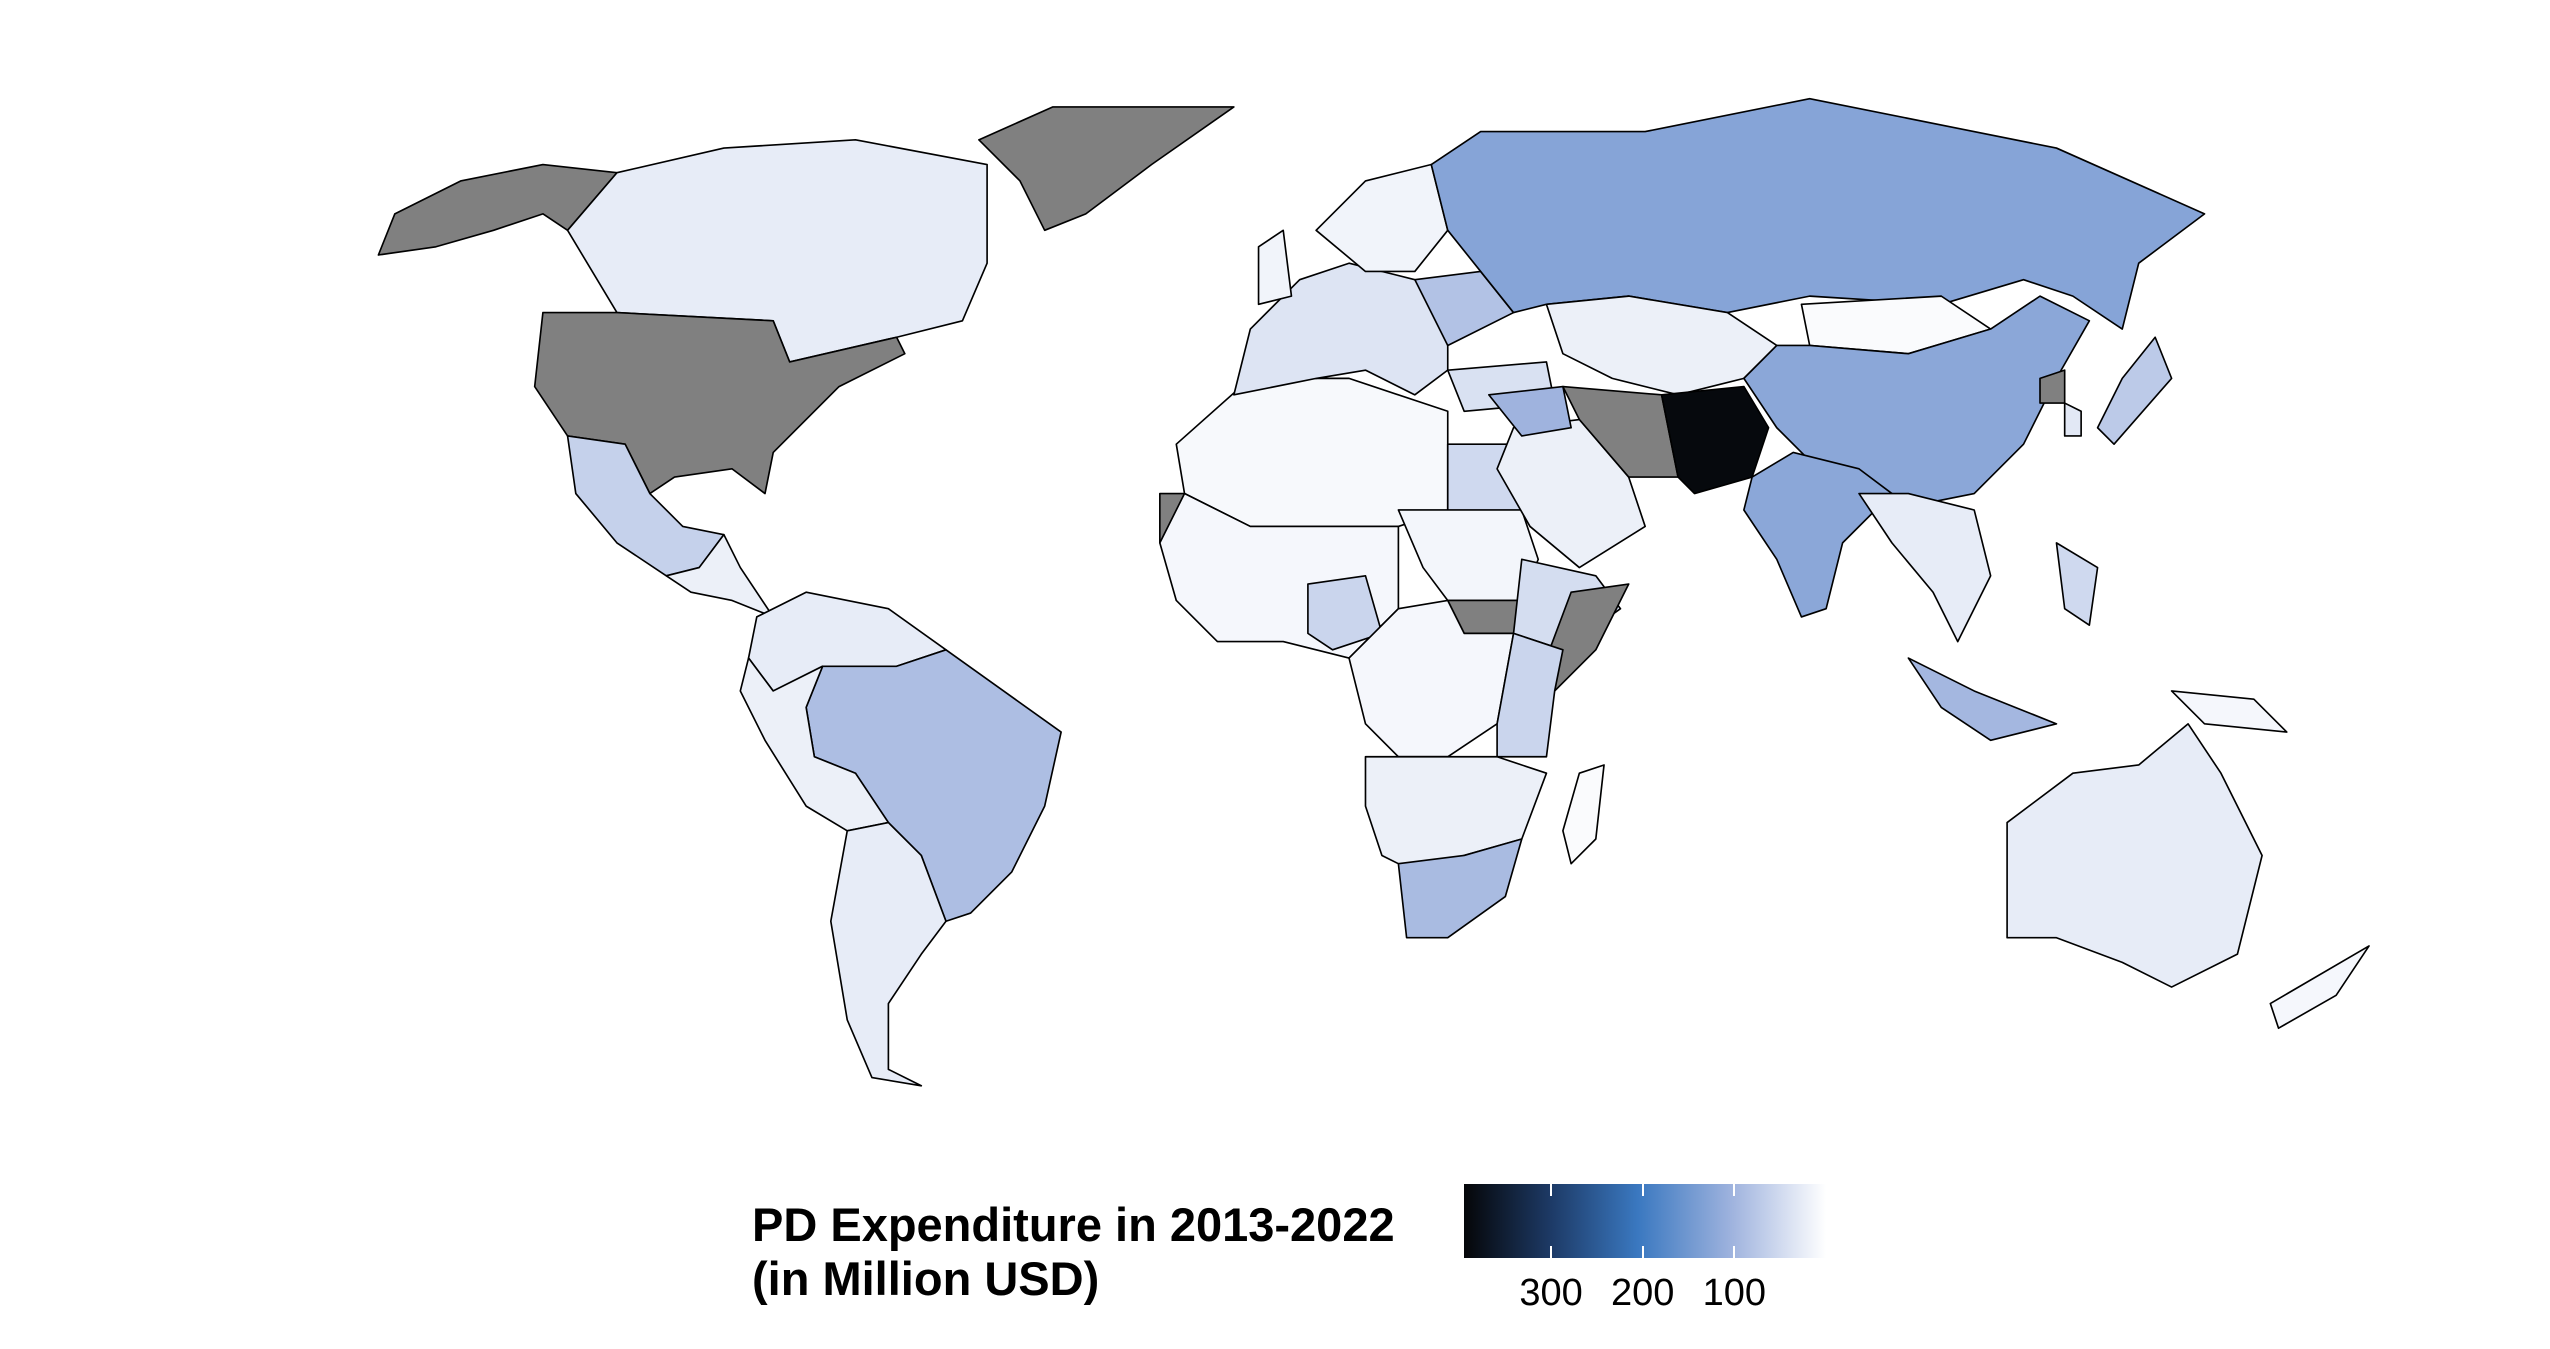 The width and height of the screenshot is (2550, 1349). I want to click on country-alaska-usa, so click(497, 209).